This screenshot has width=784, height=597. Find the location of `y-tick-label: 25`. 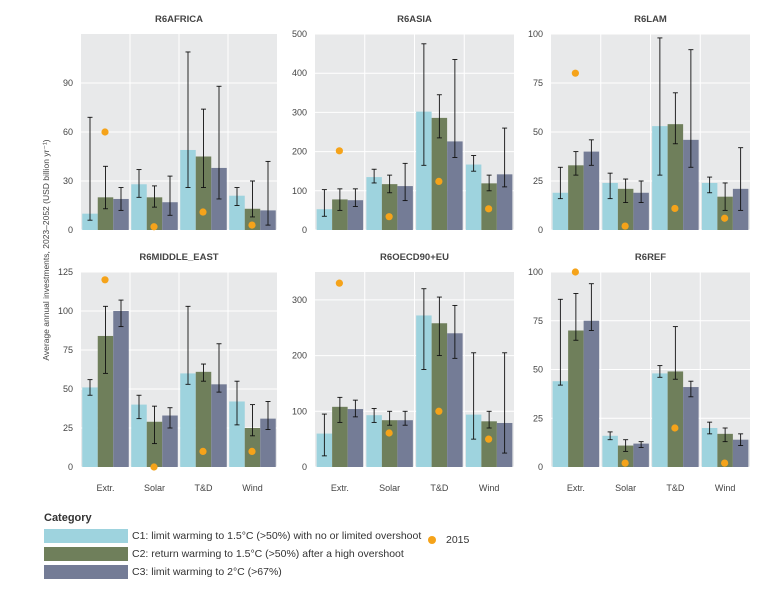

y-tick-label: 25 is located at coordinates (68, 428).